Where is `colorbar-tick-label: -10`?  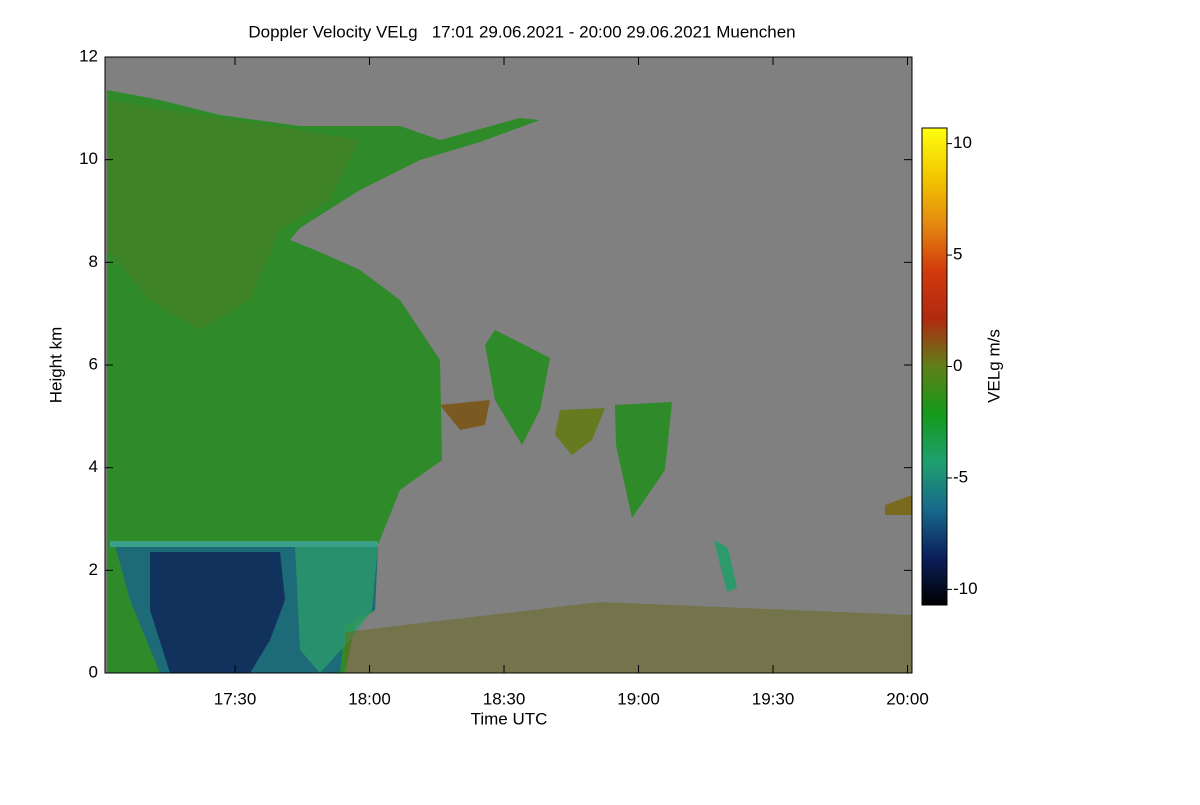
colorbar-tick-label: -10 is located at coordinates (965, 588).